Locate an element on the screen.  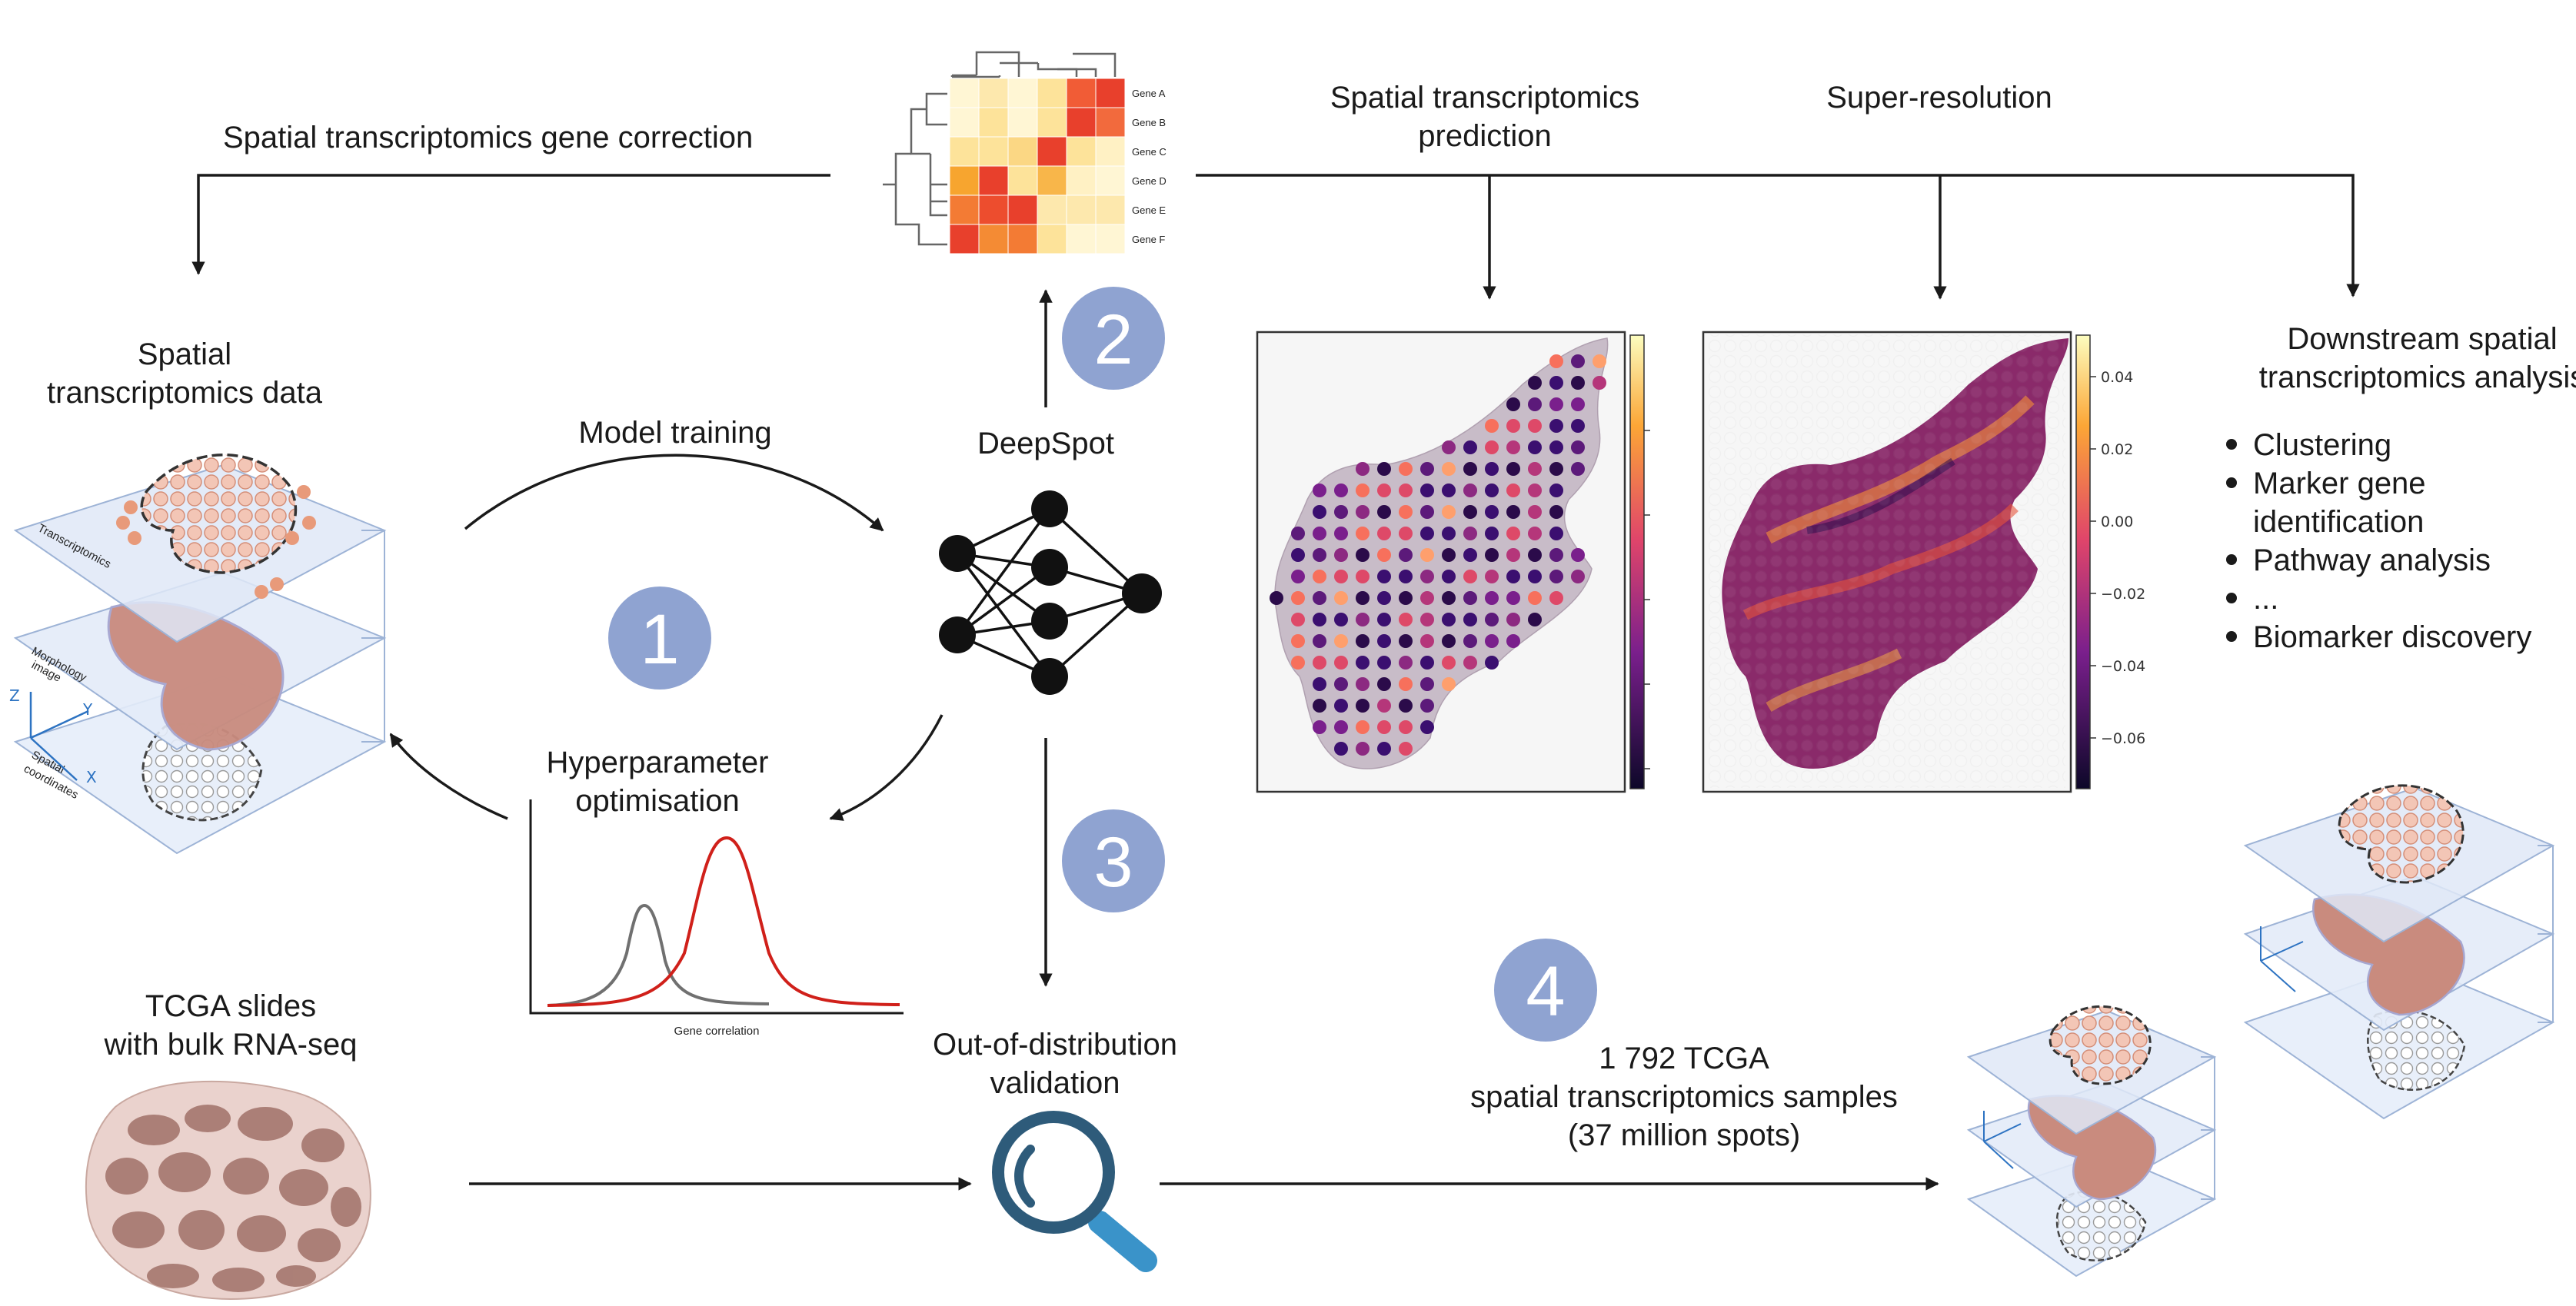
list-item: Clustering is located at coordinates (2322, 445).